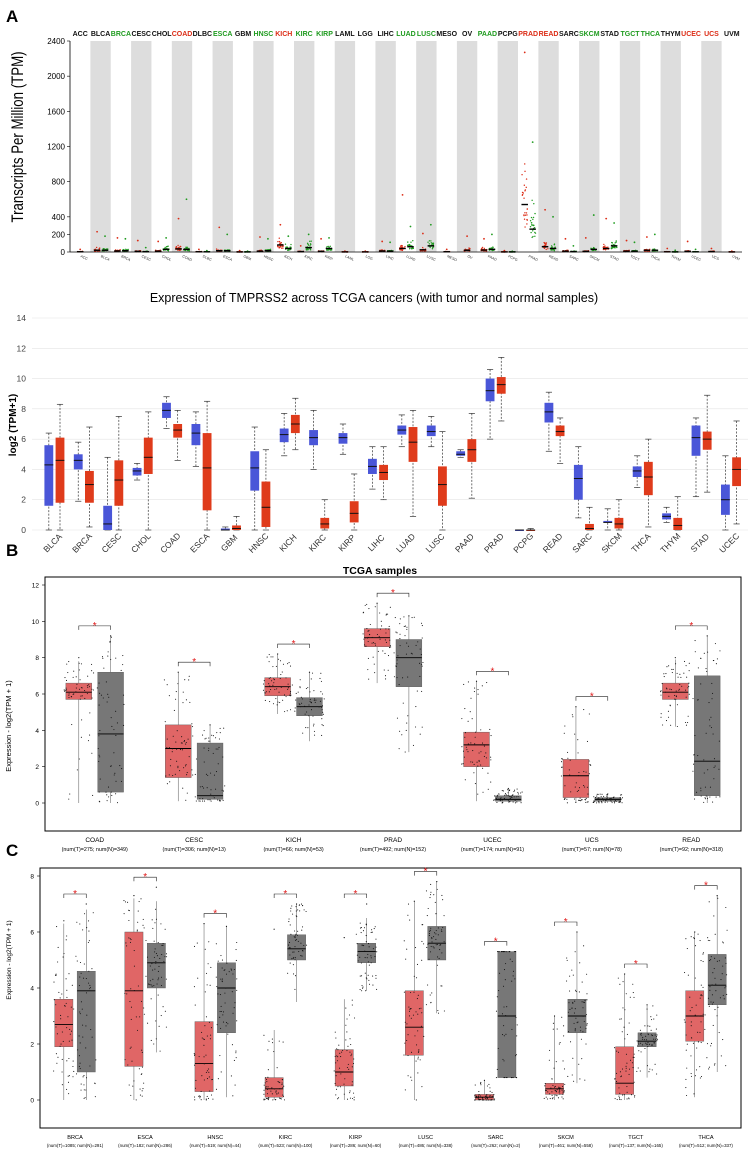 Image resolution: width=749 pixels, height=1161 pixels. I want to click on cancer-label: LGG, so click(366, 34).